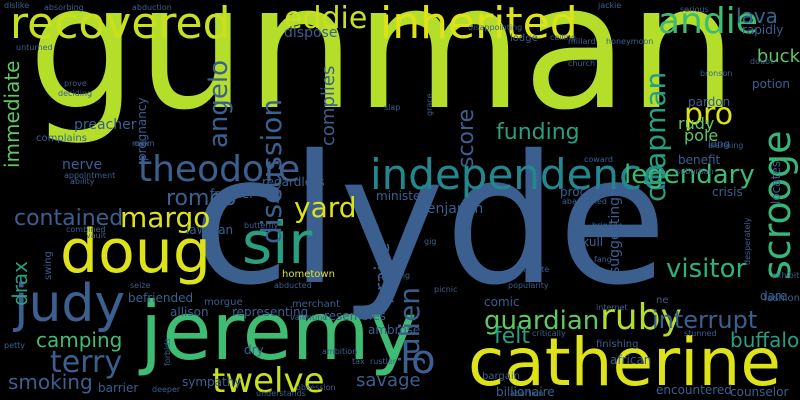 This screenshot has height=400, width=800. I want to click on word-exhibit: exhibit, so click(786, 275).